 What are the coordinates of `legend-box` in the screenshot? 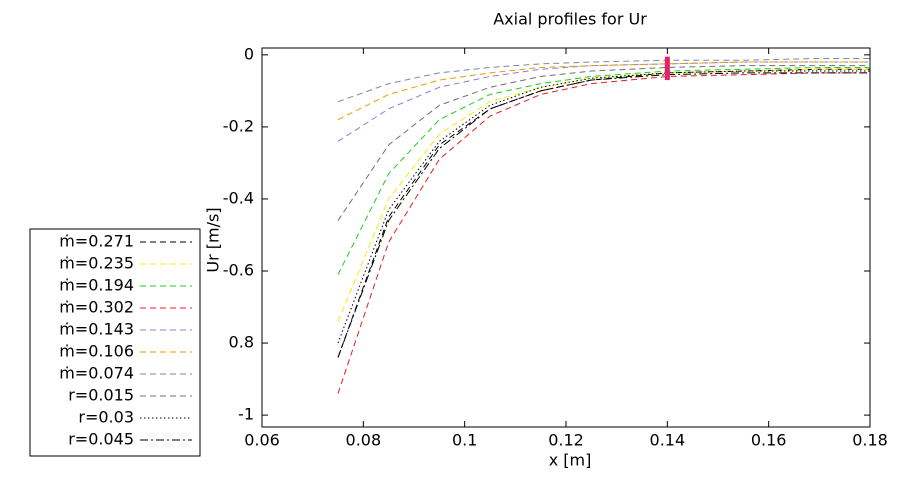 It's located at (115, 342).